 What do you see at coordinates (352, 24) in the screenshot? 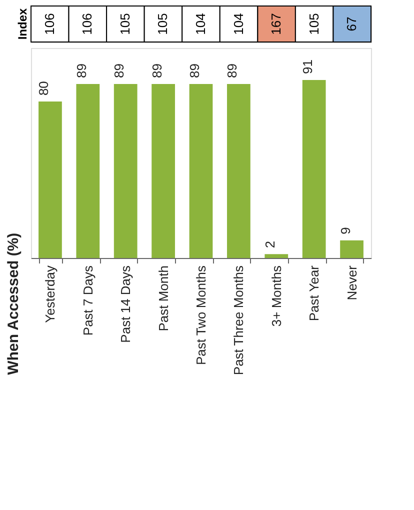
I see `data-label: 67` at bounding box center [352, 24].